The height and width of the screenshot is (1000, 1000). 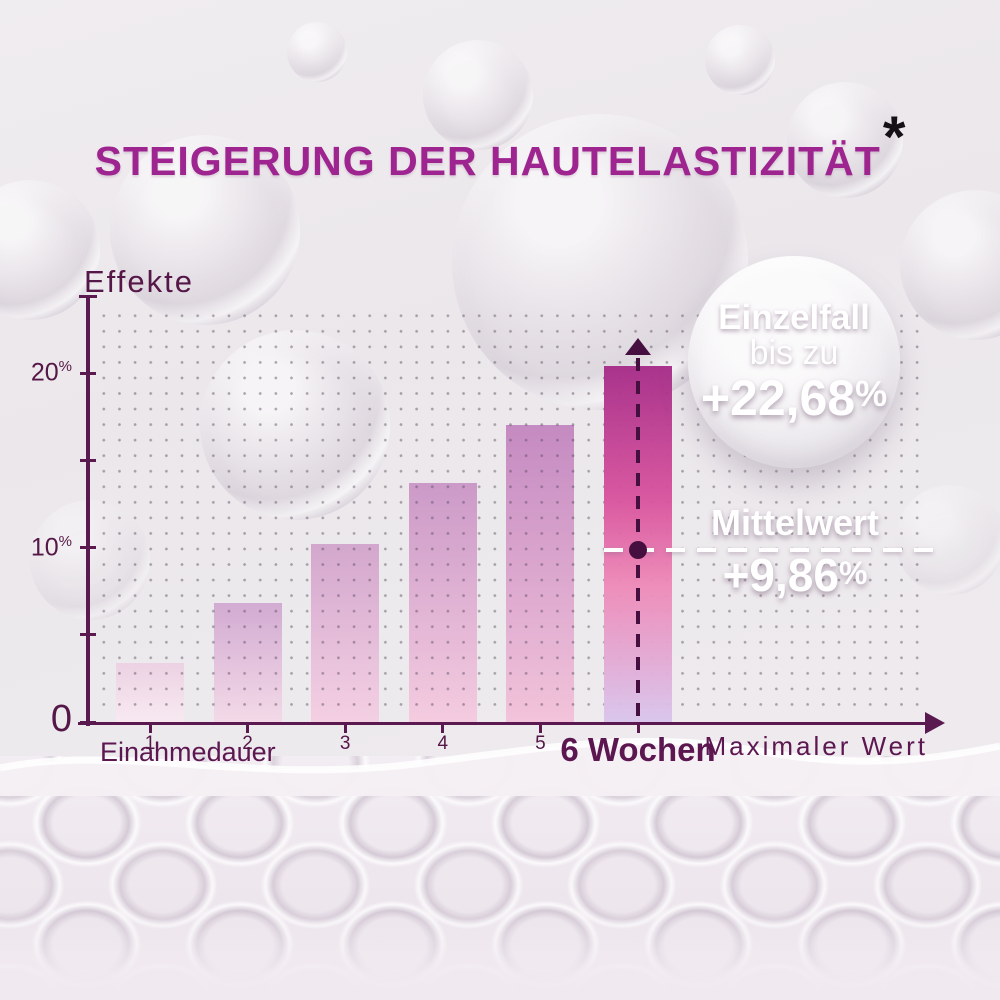 What do you see at coordinates (500, 955) in the screenshot?
I see `bottom-fade` at bounding box center [500, 955].